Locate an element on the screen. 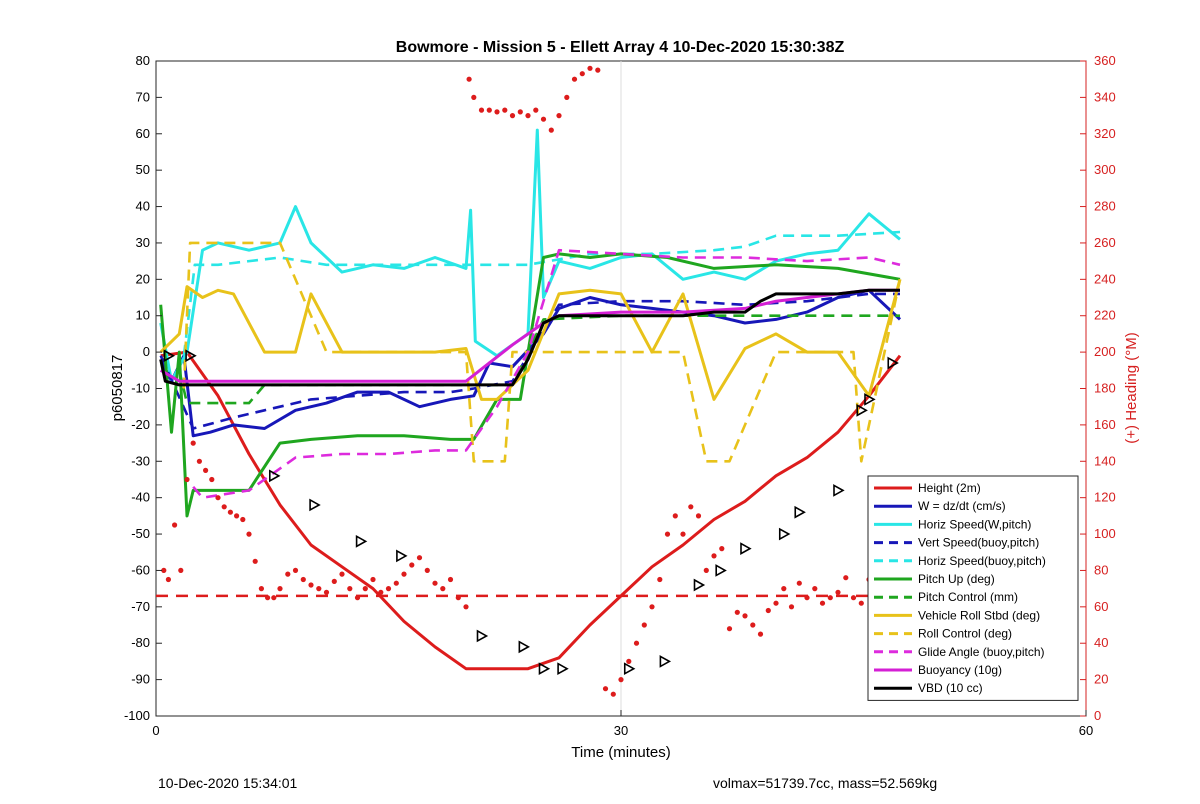 This screenshot has width=1200, height=804. legend-entry: Glide Angle (buoy,pitch) is located at coordinates (981, 652).